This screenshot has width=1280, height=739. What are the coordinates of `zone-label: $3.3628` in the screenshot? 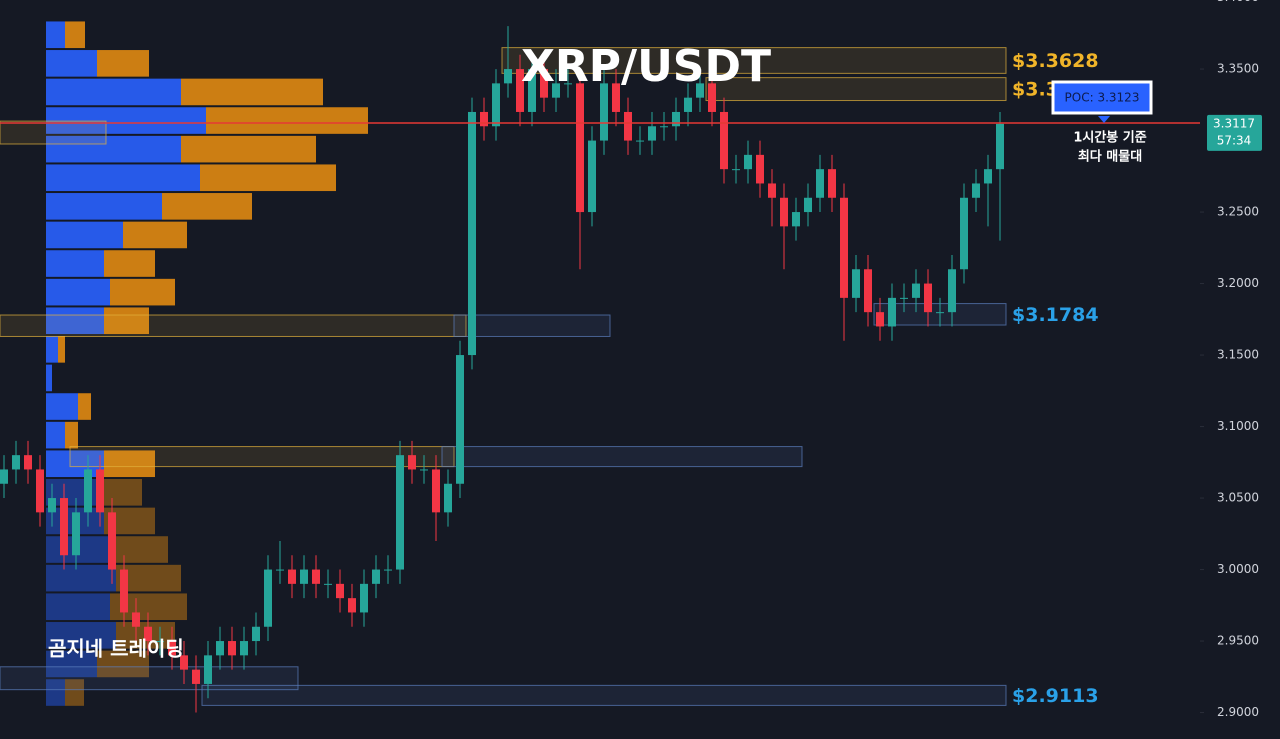 It's located at (1055, 61).